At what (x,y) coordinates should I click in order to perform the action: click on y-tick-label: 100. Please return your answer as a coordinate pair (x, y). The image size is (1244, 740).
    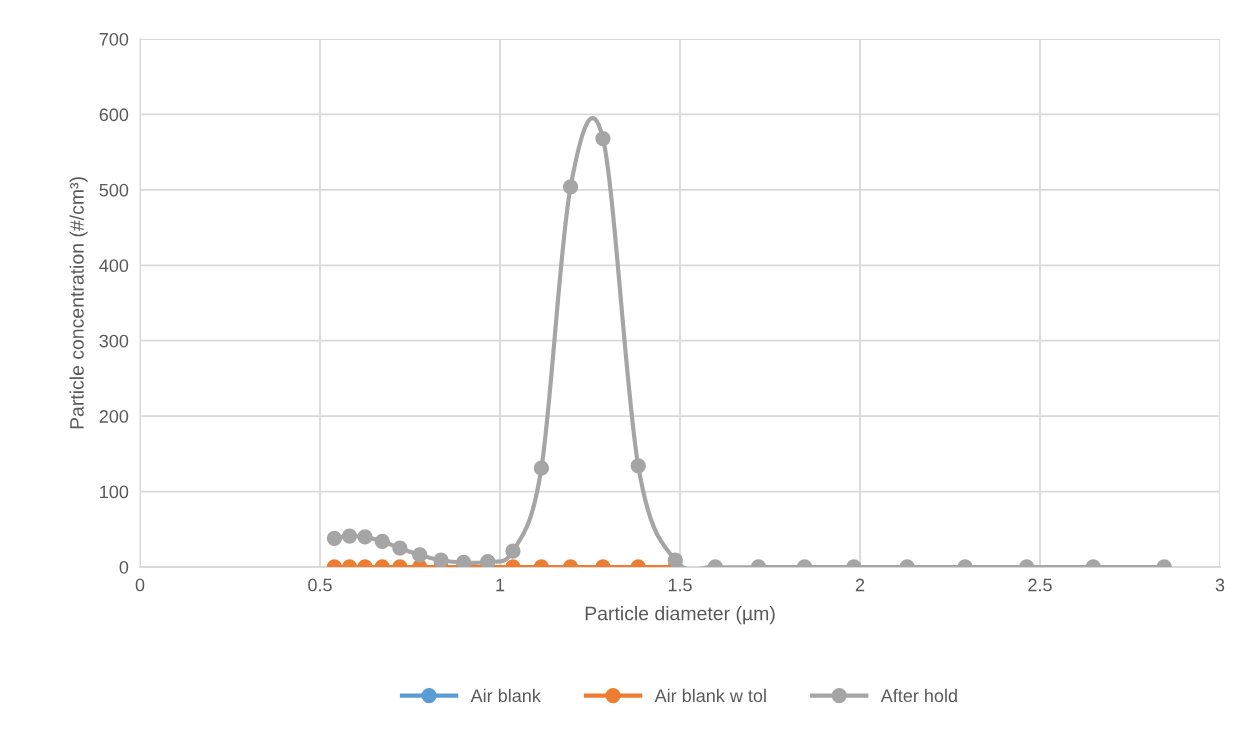
    Looking at the image, I should click on (114, 492).